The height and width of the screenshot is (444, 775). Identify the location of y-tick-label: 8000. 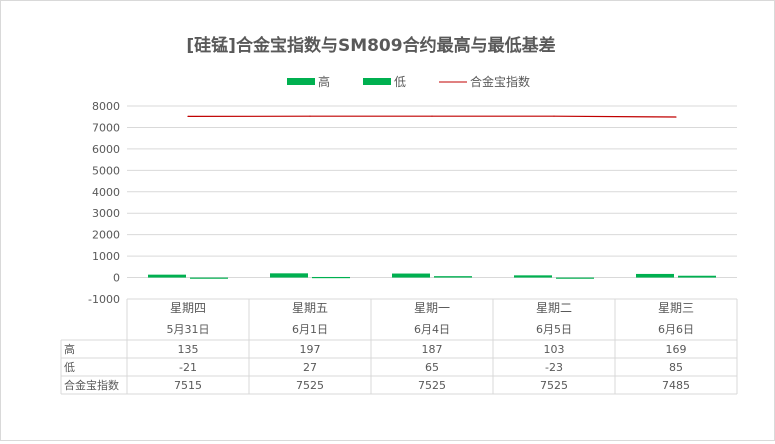
(106, 106).